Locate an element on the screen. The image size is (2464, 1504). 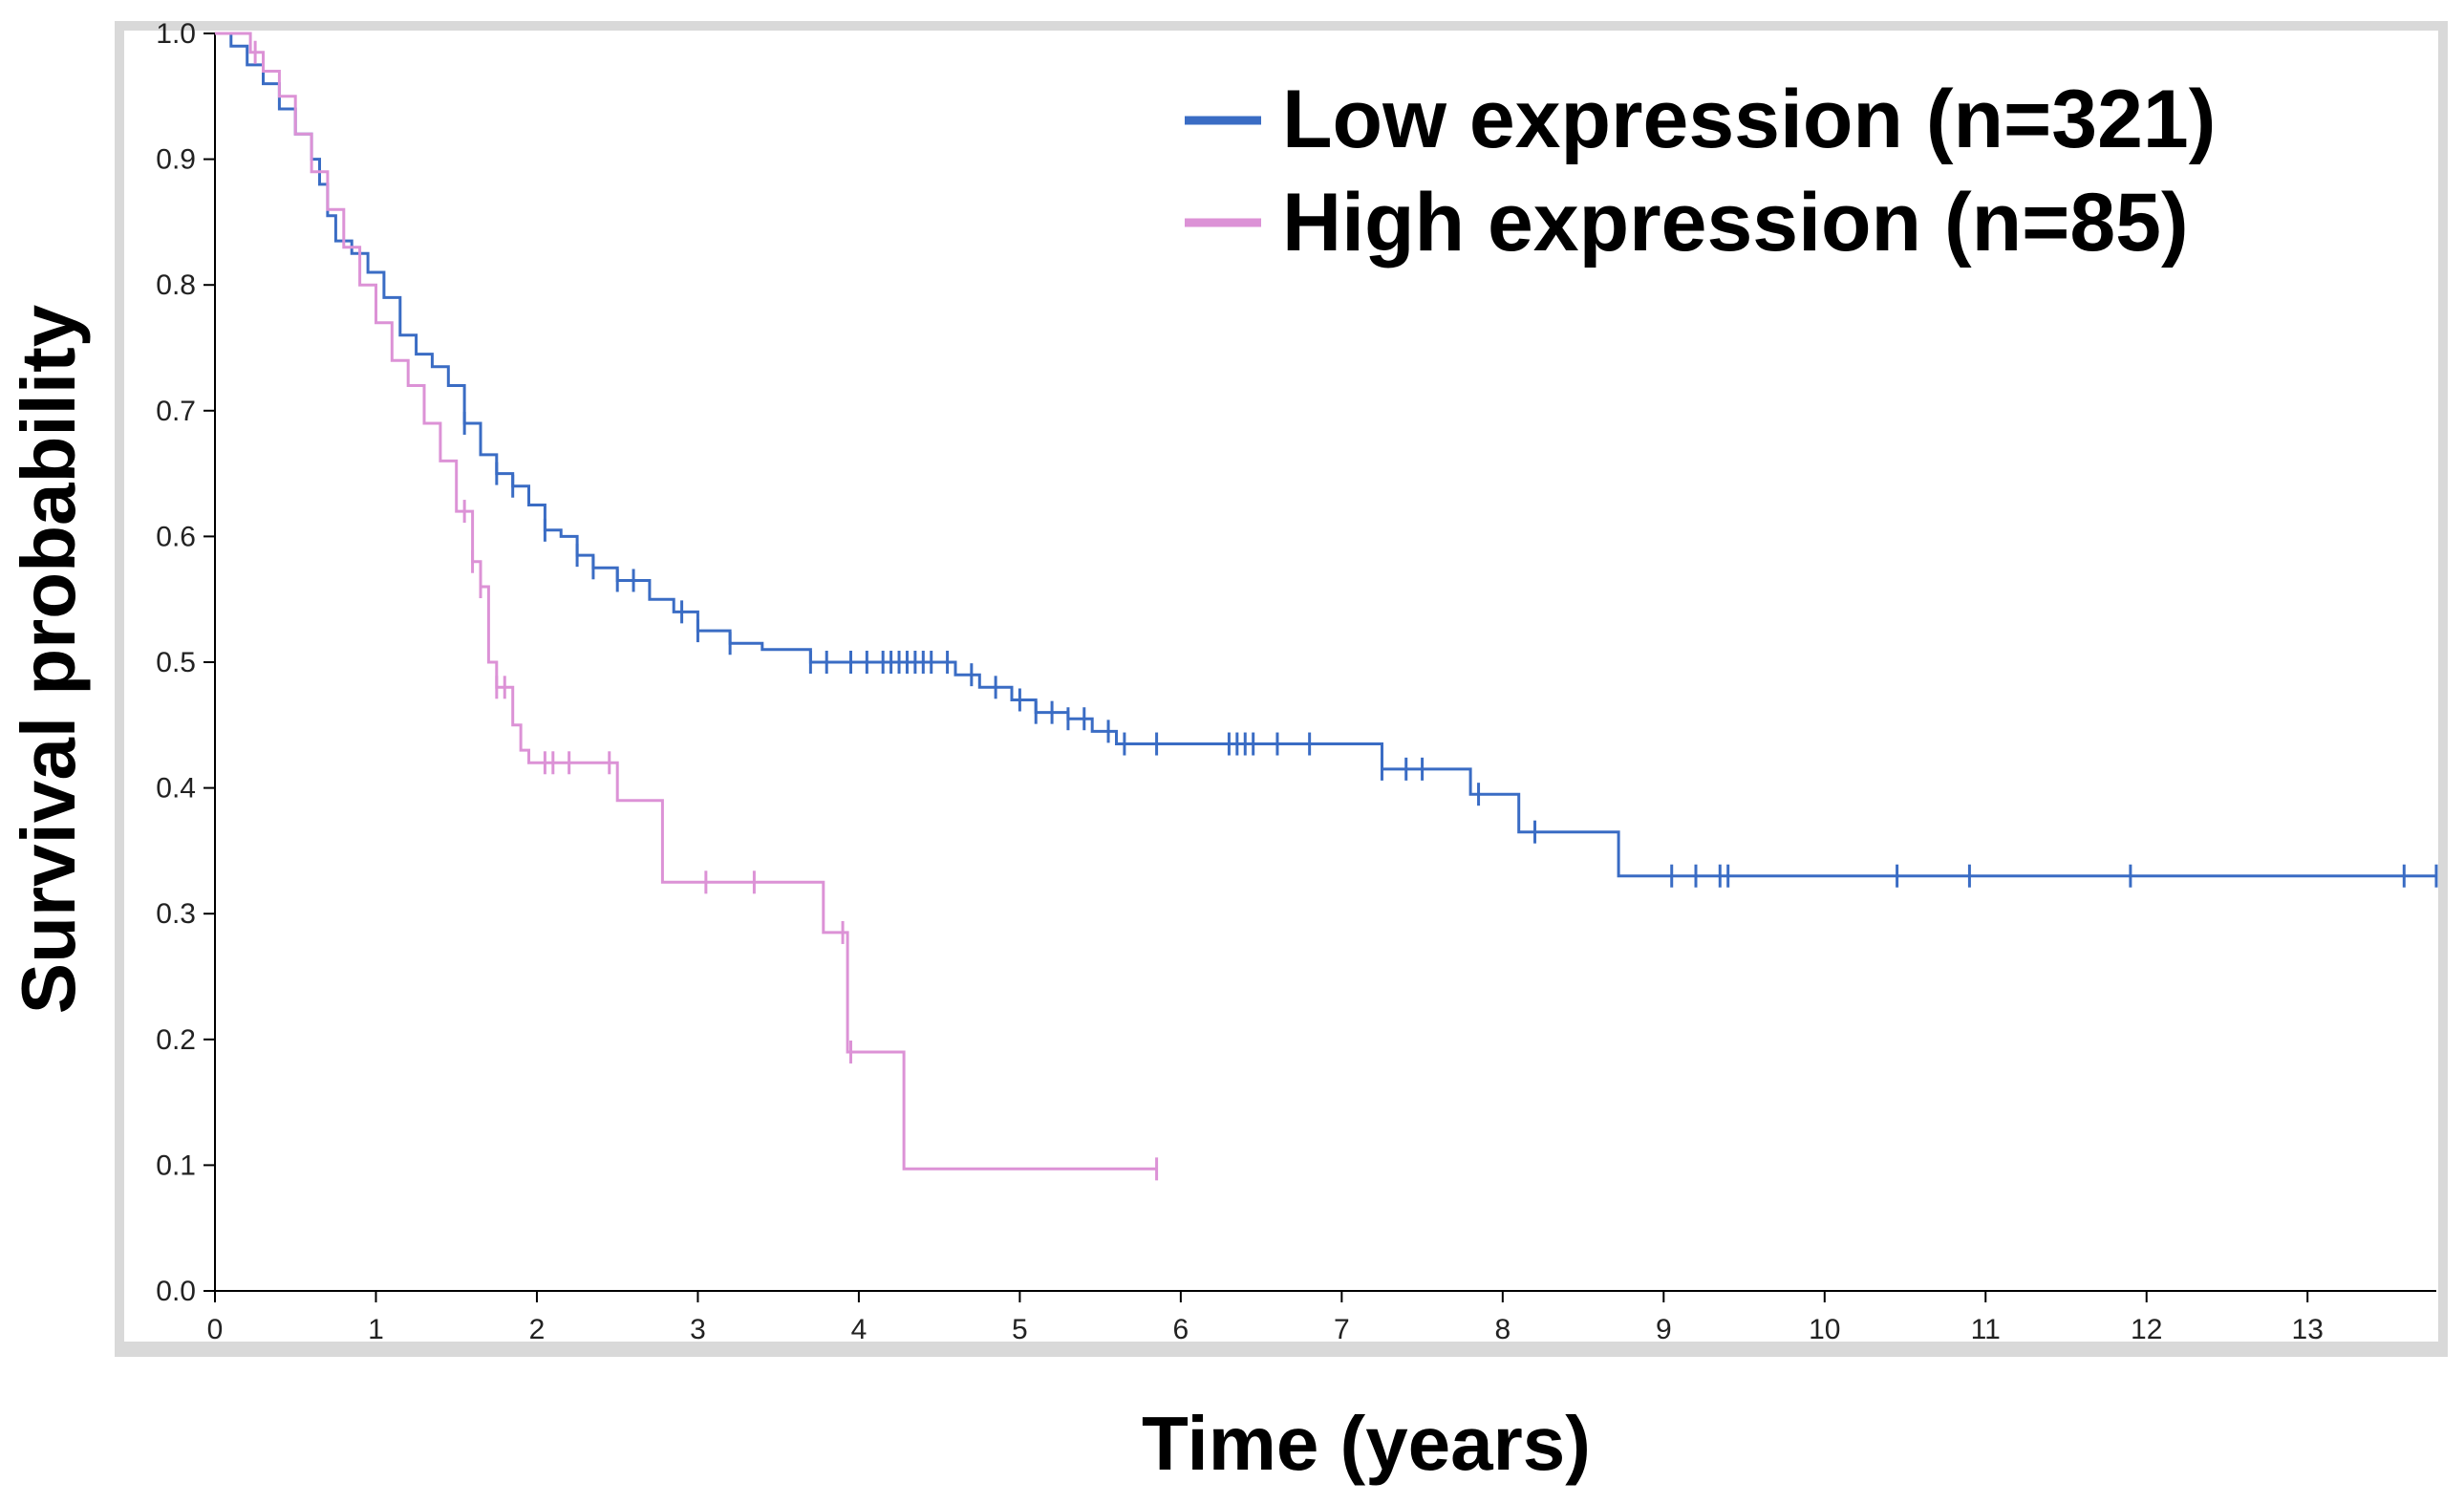
x-tick-label: 13 is located at coordinates (2308, 1329).